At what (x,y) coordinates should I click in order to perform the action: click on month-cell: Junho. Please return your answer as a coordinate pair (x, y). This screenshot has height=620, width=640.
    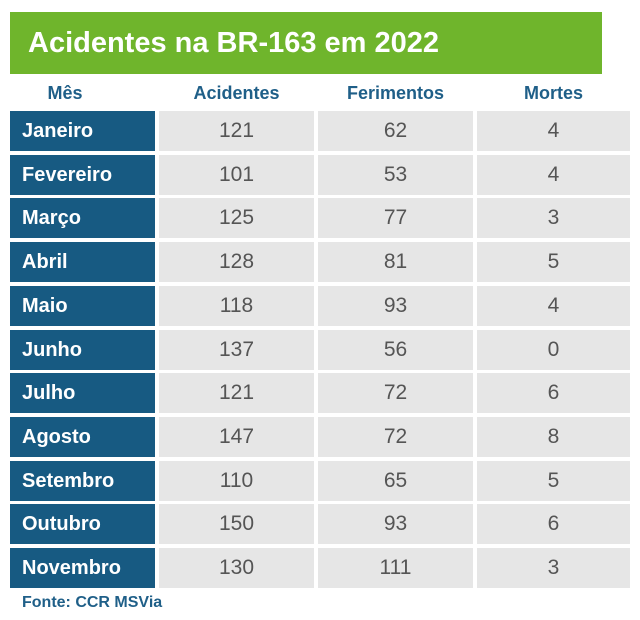
    Looking at the image, I should click on (82, 350).